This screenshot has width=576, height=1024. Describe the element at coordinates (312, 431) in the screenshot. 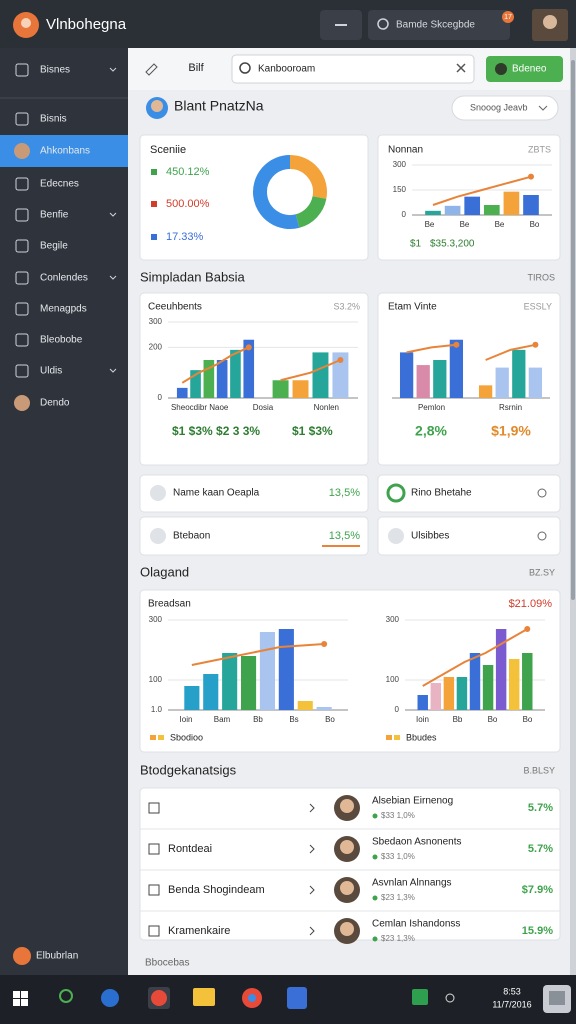

I see `card-footer: $1 $3%` at that location.